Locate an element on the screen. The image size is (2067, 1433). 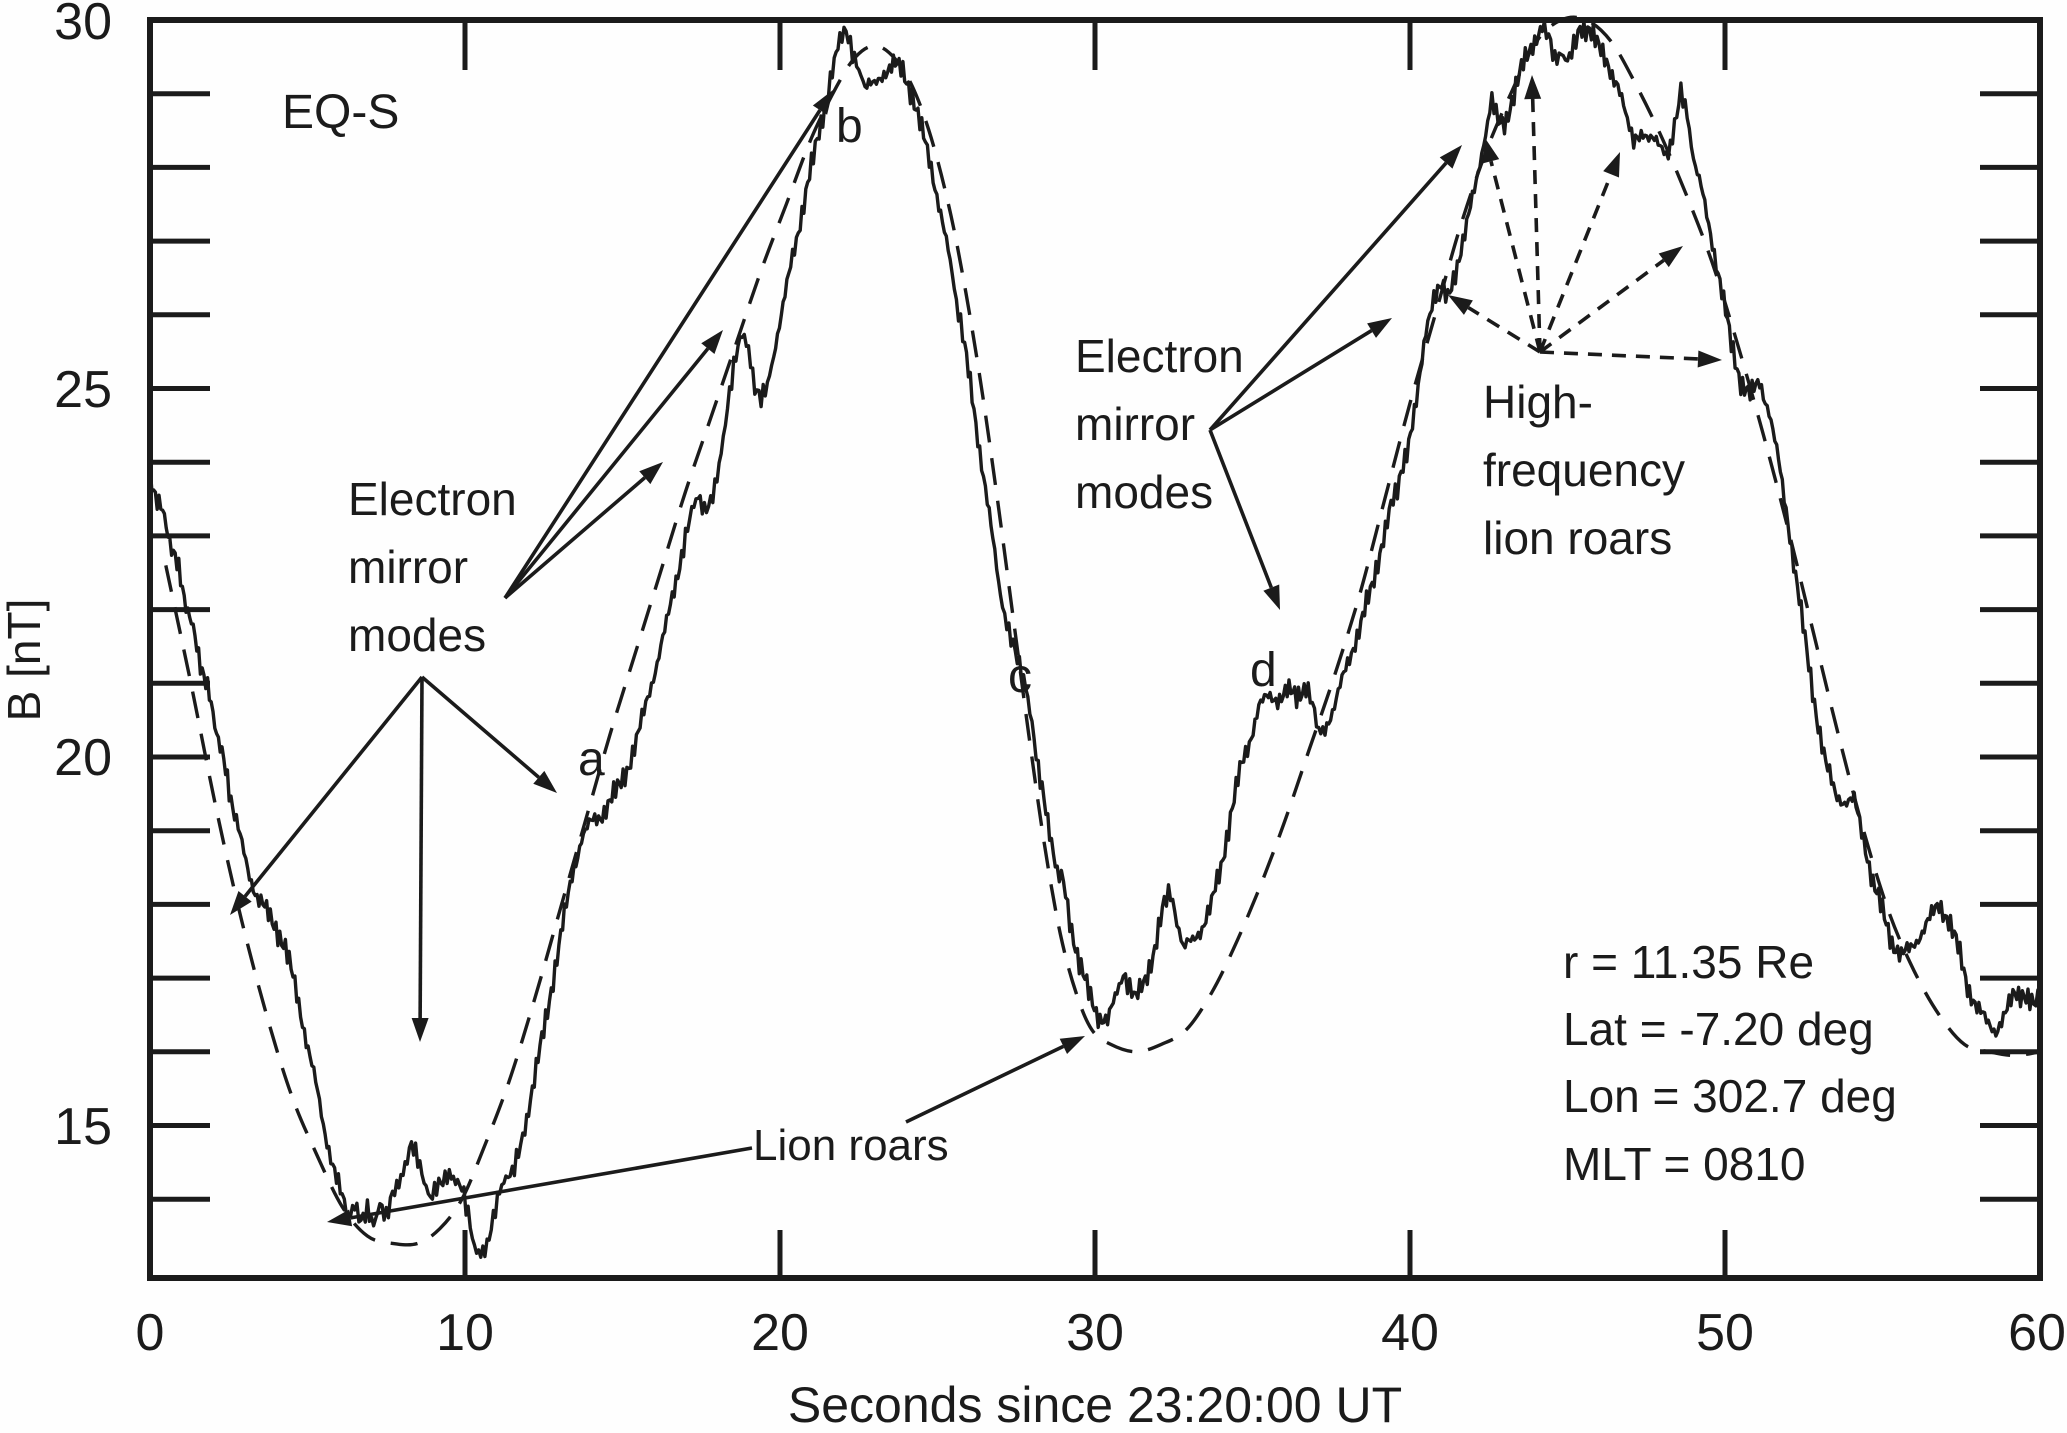
lion-roars-arrow-min1 is located at coordinates (540, 1186).